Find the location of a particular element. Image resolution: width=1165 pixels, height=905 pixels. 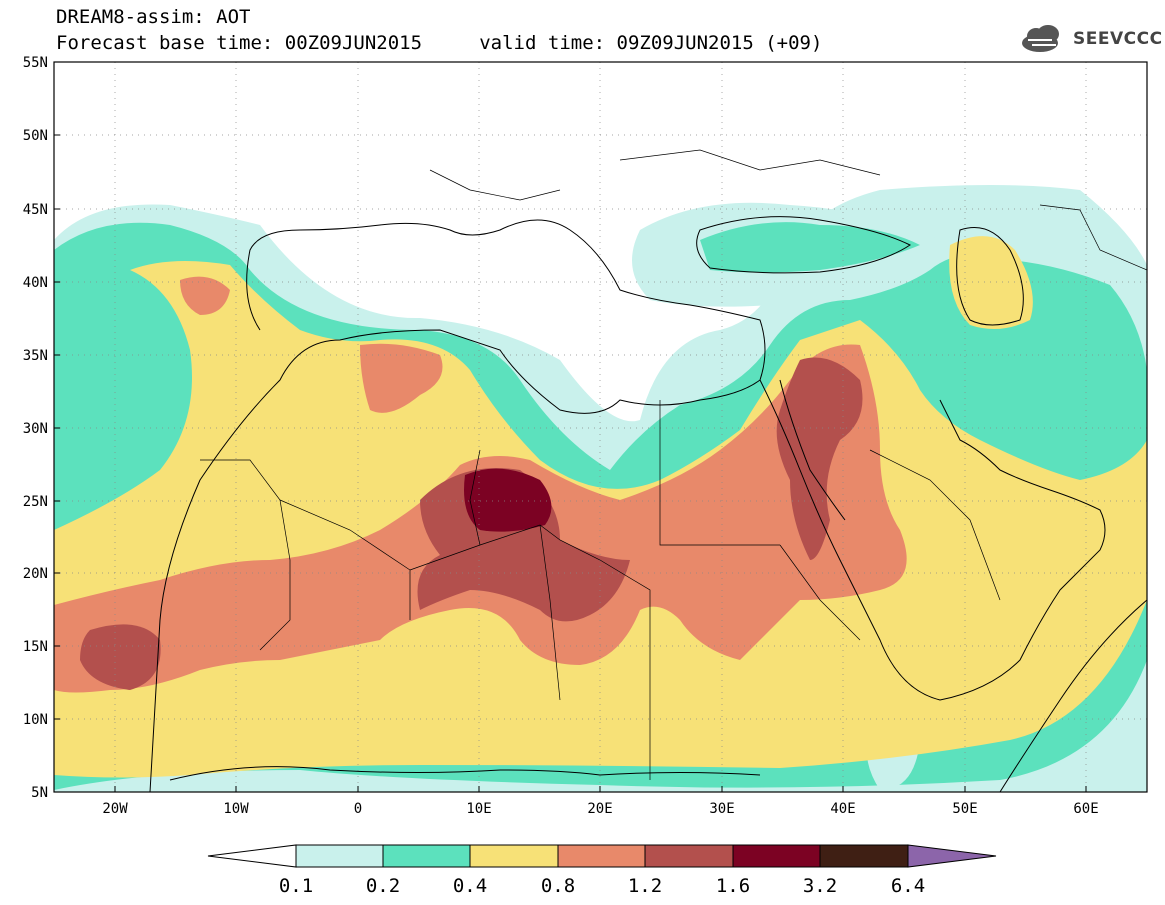

lat-label-50n: 50N is located at coordinates (35, 136).